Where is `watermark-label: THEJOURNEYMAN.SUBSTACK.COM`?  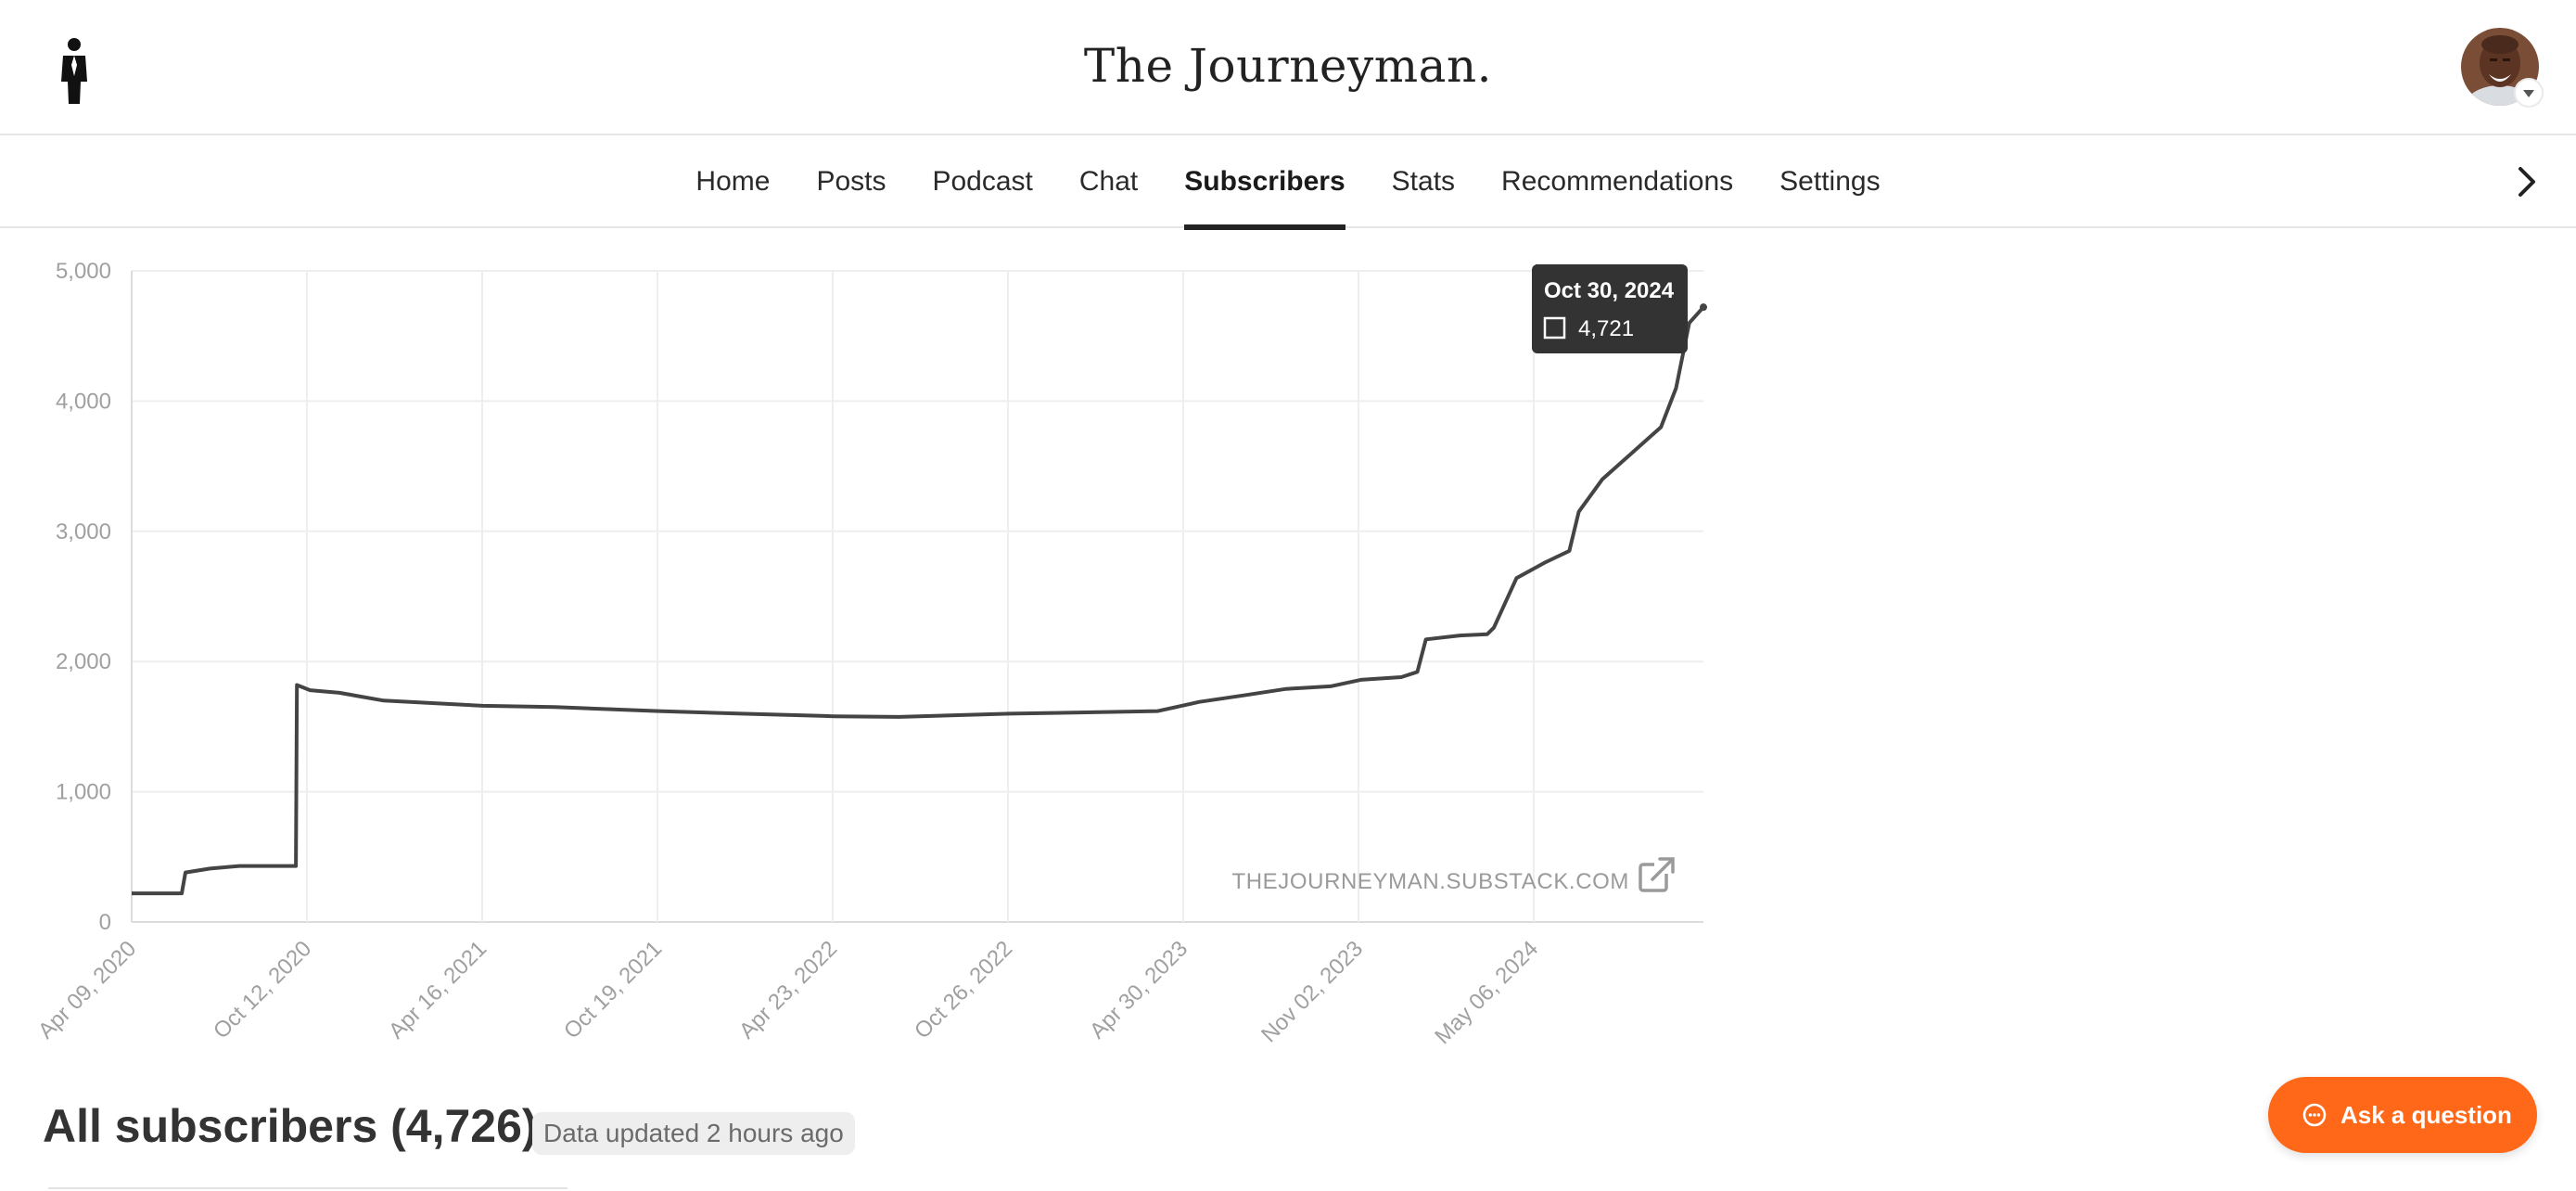 watermark-label: THEJOURNEYMAN.SUBSTACK.COM is located at coordinates (1430, 881).